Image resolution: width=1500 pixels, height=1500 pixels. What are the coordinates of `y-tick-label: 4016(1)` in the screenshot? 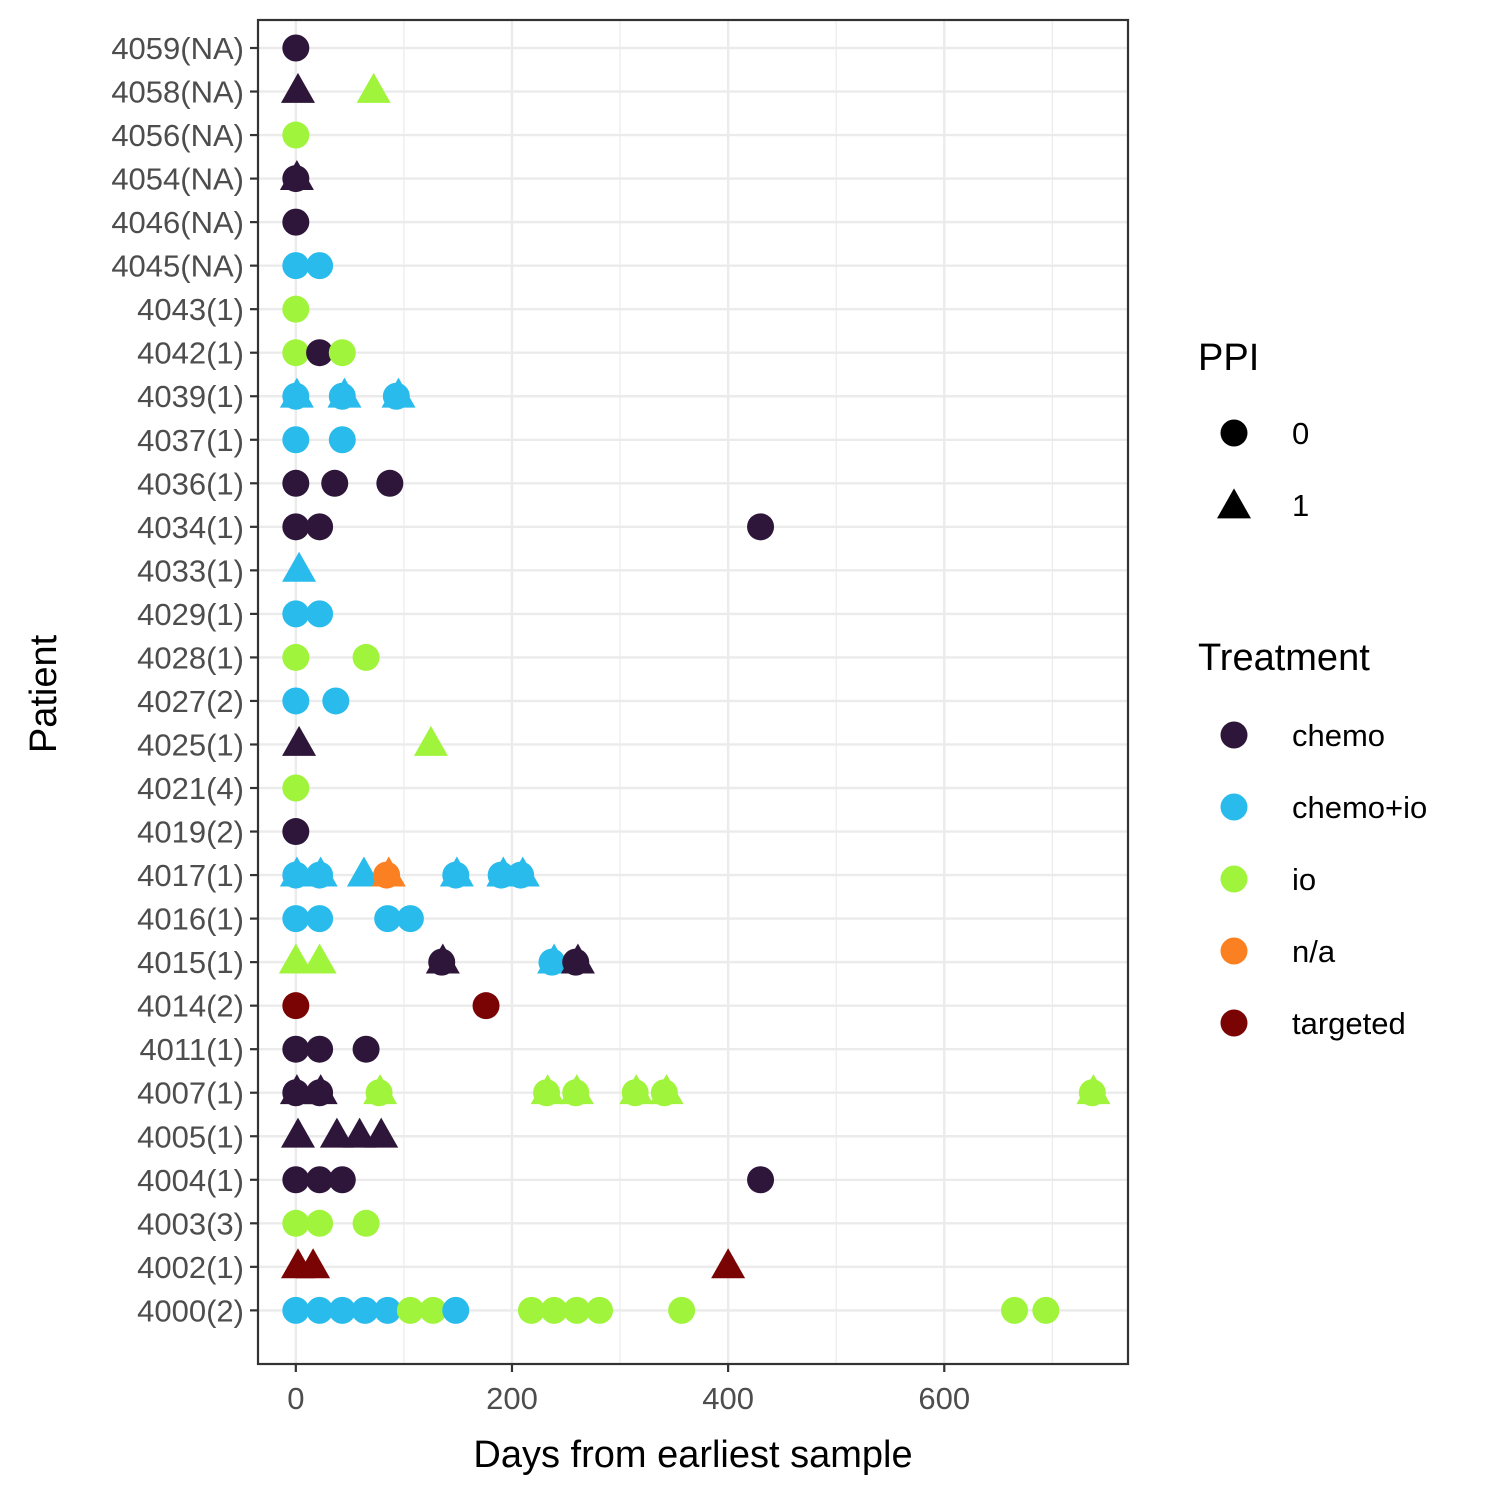 It's located at (190, 919).